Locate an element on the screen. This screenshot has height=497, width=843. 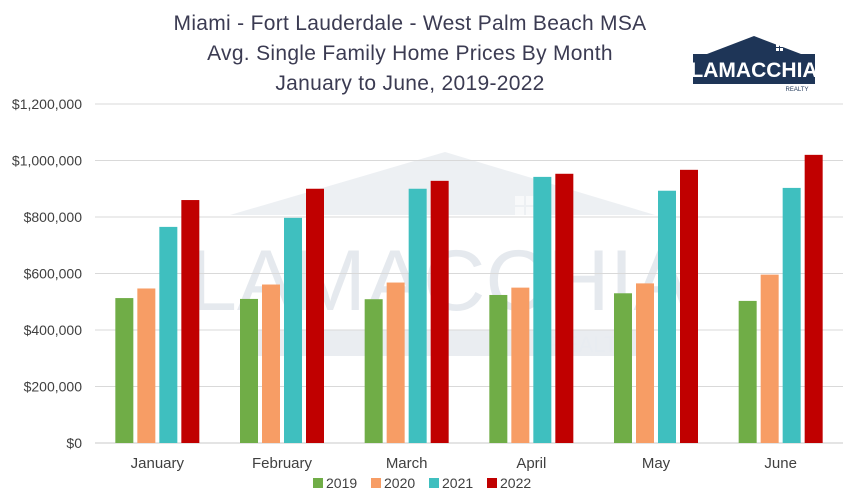
x-tick-label: February is located at coordinates (282, 463).